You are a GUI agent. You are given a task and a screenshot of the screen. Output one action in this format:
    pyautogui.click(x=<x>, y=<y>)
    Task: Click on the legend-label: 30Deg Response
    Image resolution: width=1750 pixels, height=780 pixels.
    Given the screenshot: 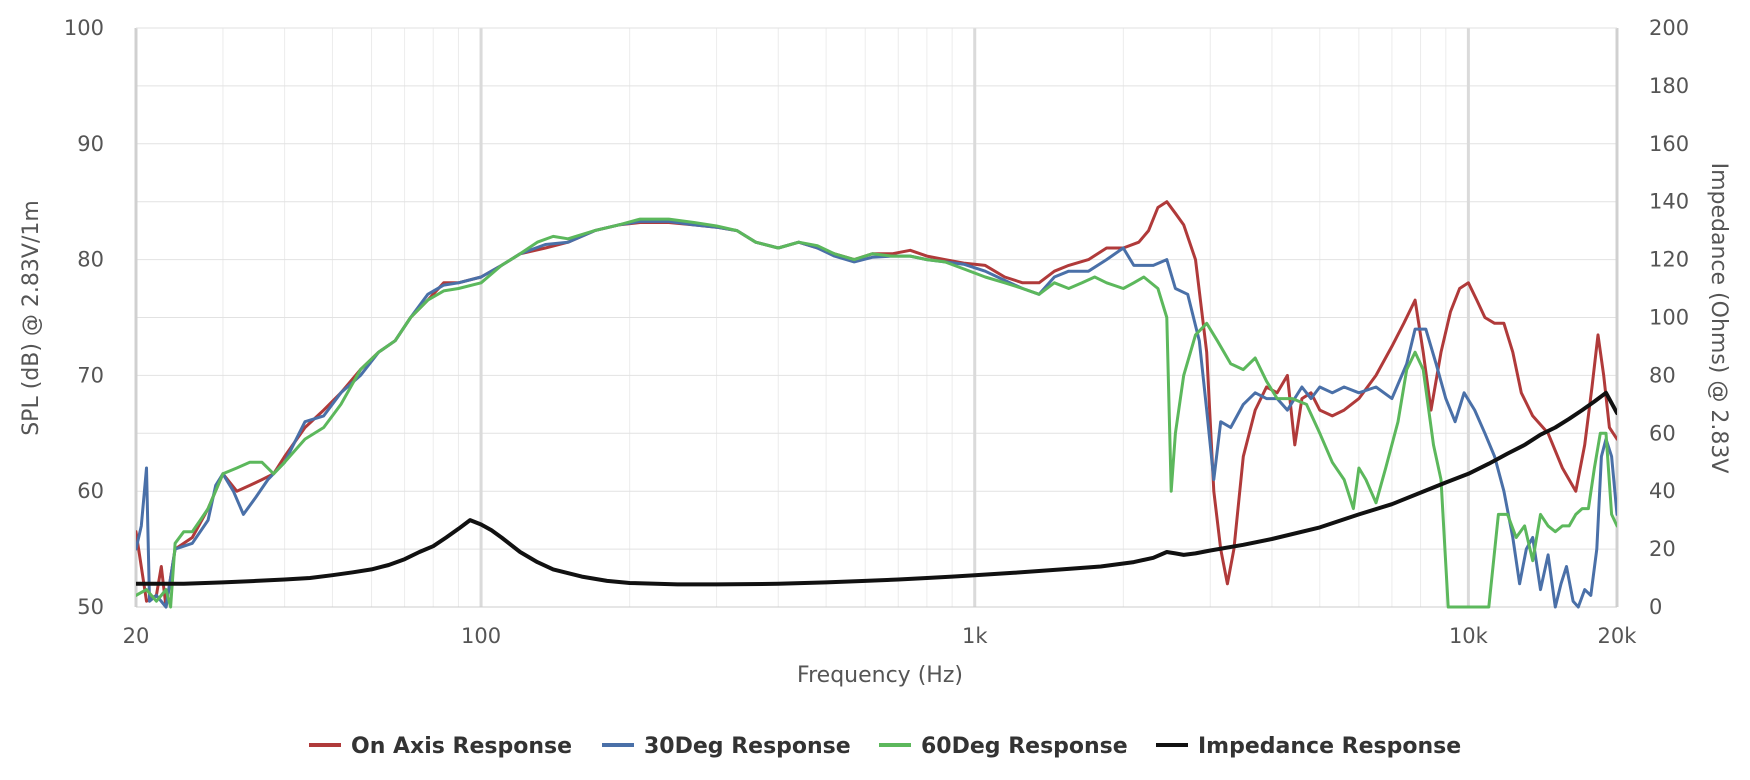 What is the action you would take?
    pyautogui.click(x=747, y=746)
    